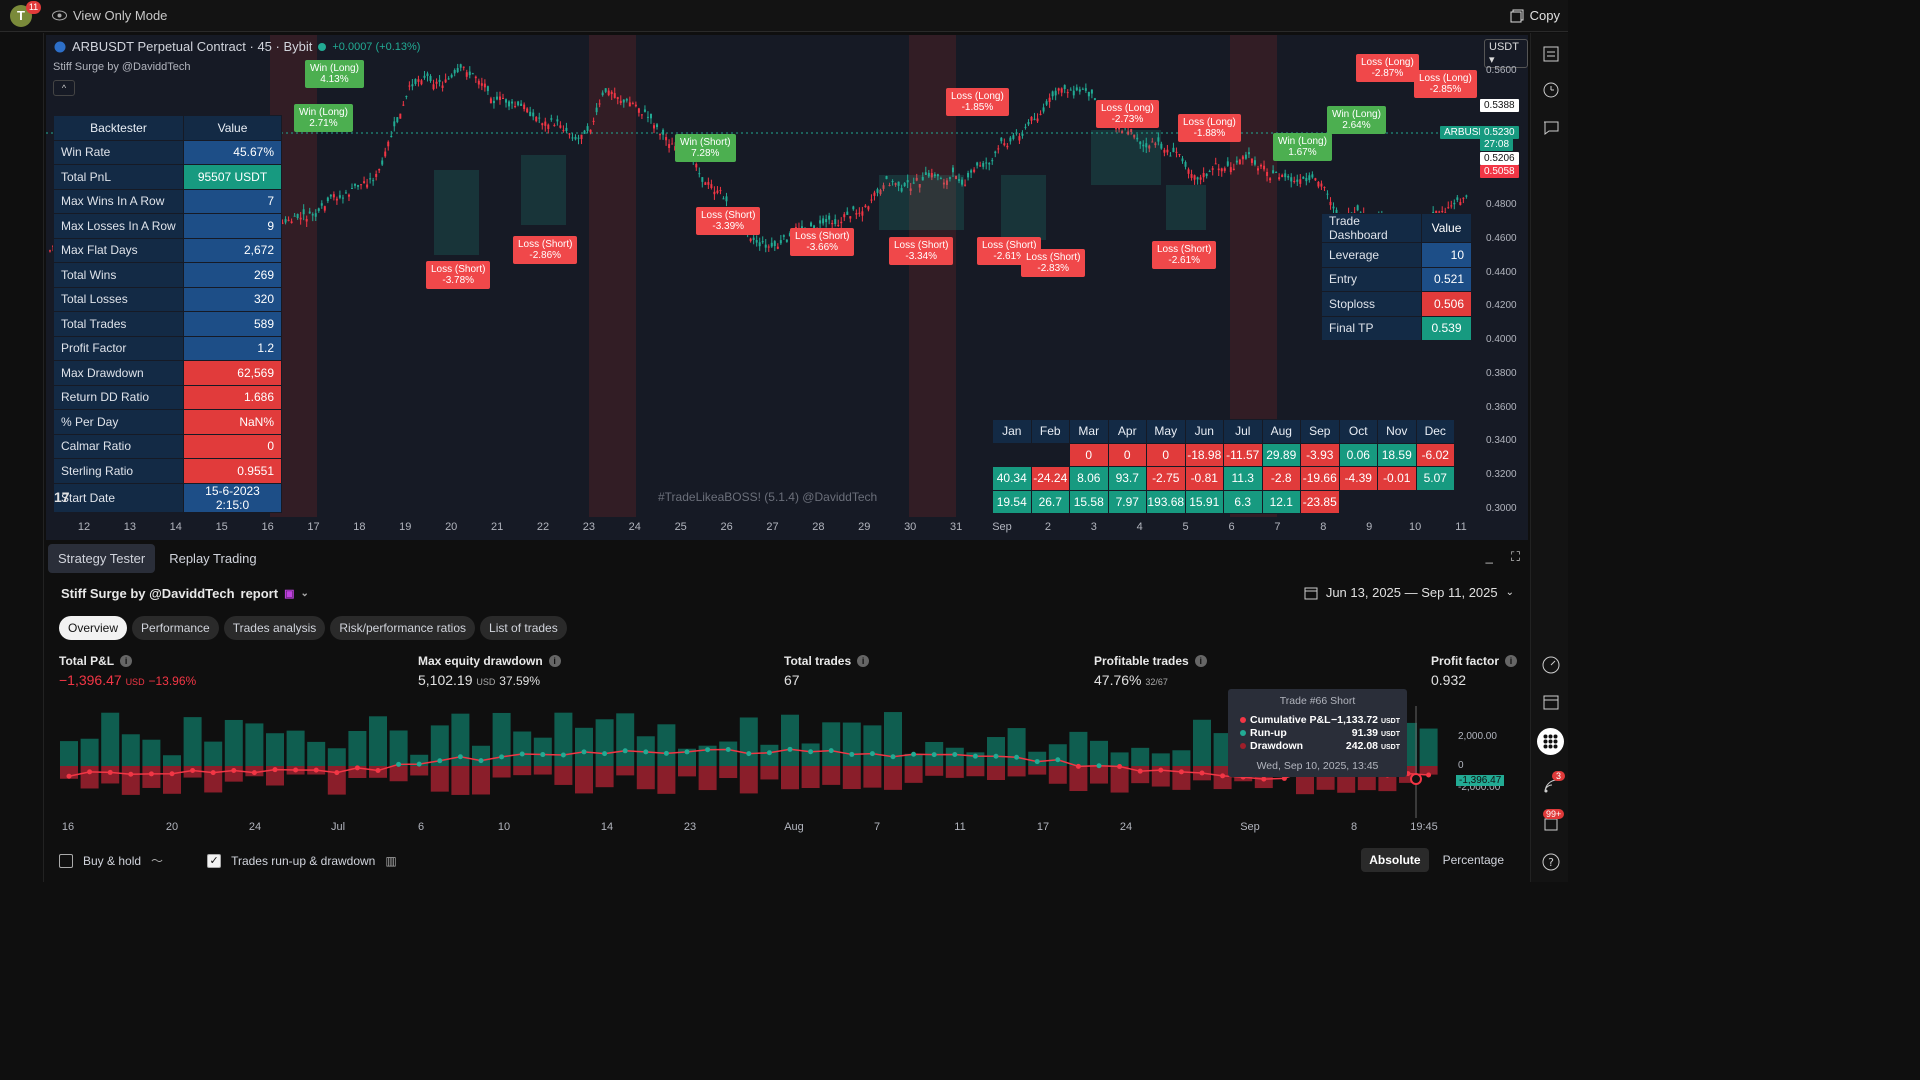 The height and width of the screenshot is (1080, 1920). Describe the element at coordinates (1501, 70) in the screenshot. I see `price-label: 0.5600` at that location.